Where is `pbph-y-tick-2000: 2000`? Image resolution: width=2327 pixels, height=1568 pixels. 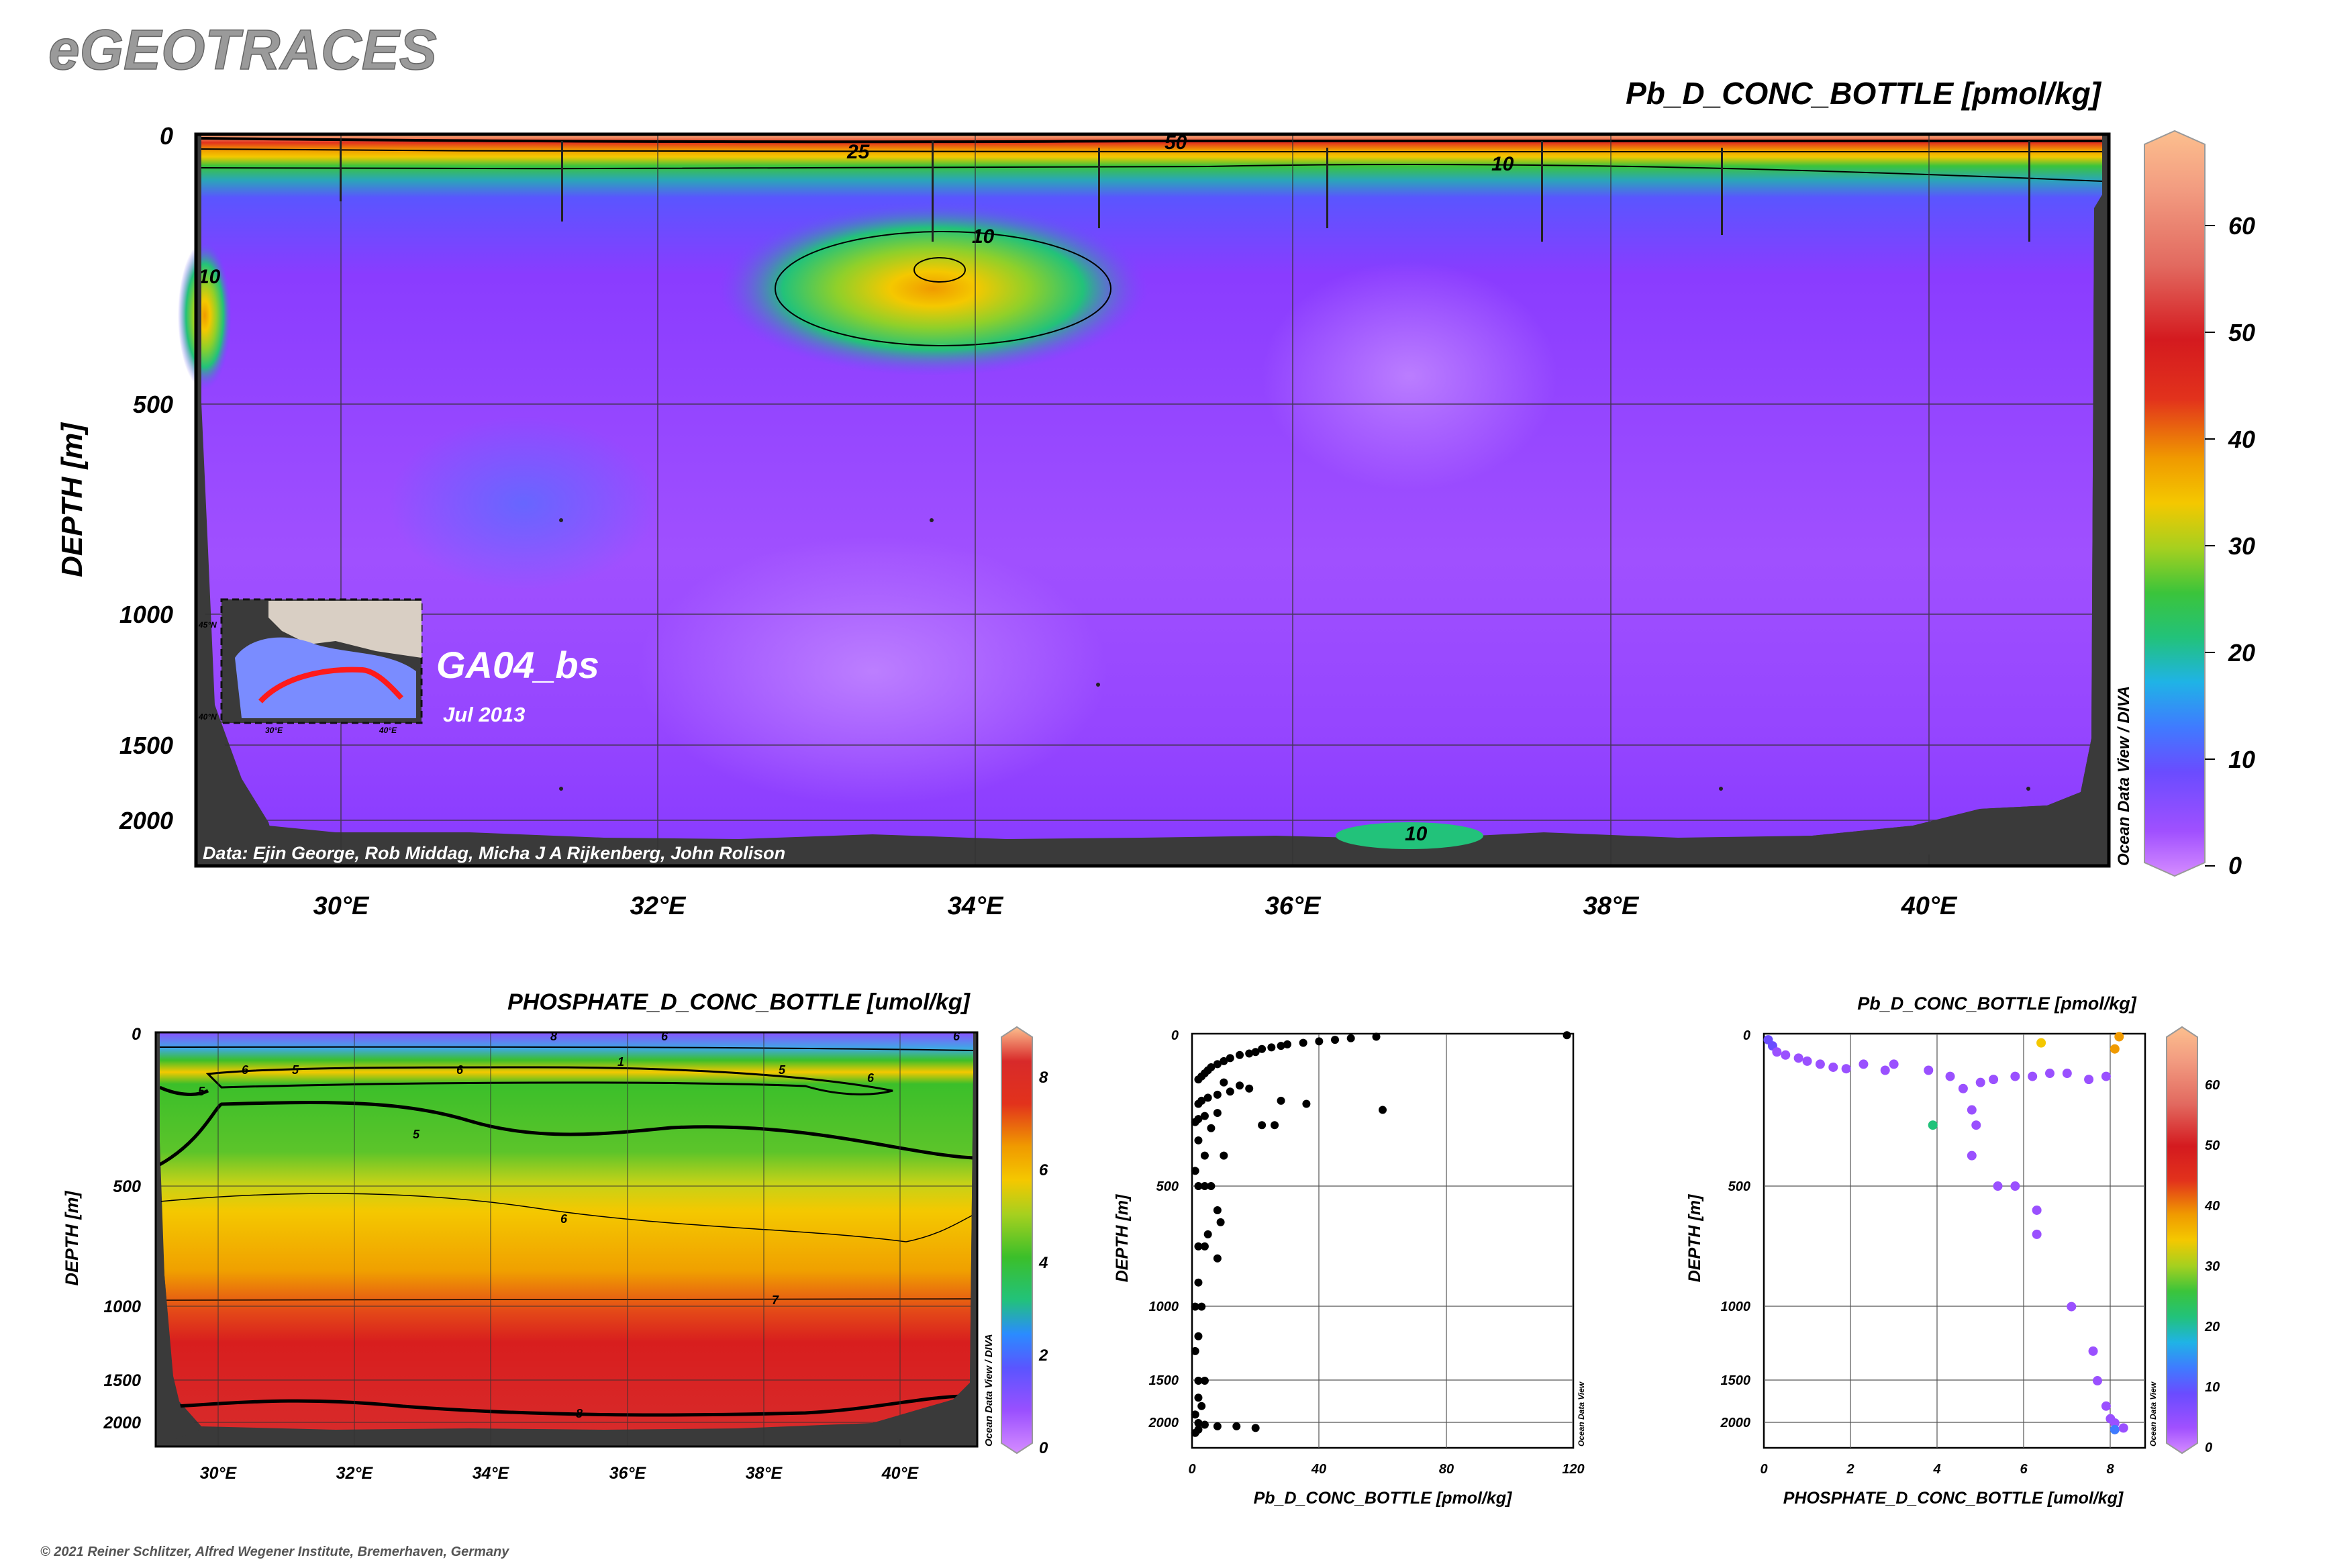
pbph-y-tick-2000: 2000 is located at coordinates (1735, 1423).